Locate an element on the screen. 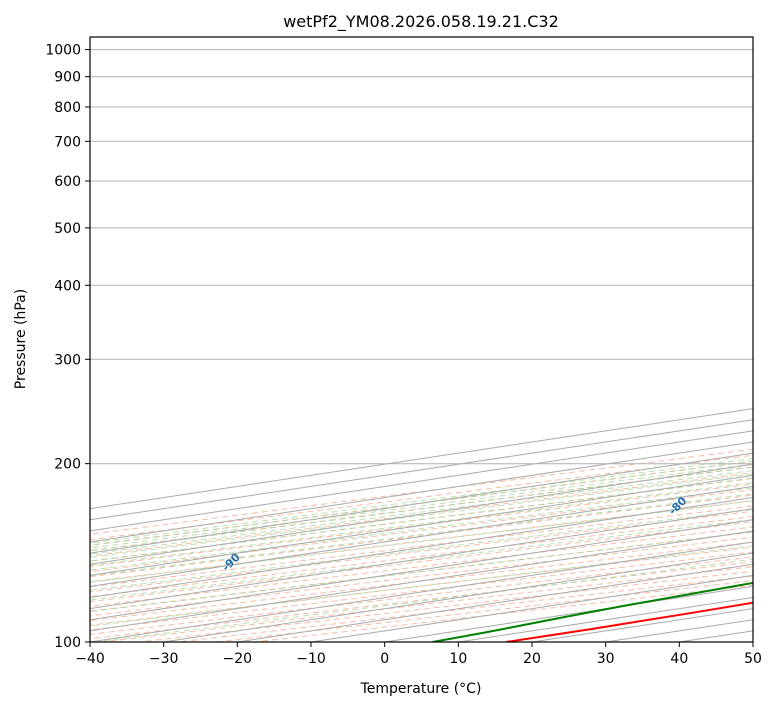 The height and width of the screenshot is (708, 775). x-axis-ticks: −40 −30 −20 −10 0 10 20 30 40 50 is located at coordinates (418, 654).